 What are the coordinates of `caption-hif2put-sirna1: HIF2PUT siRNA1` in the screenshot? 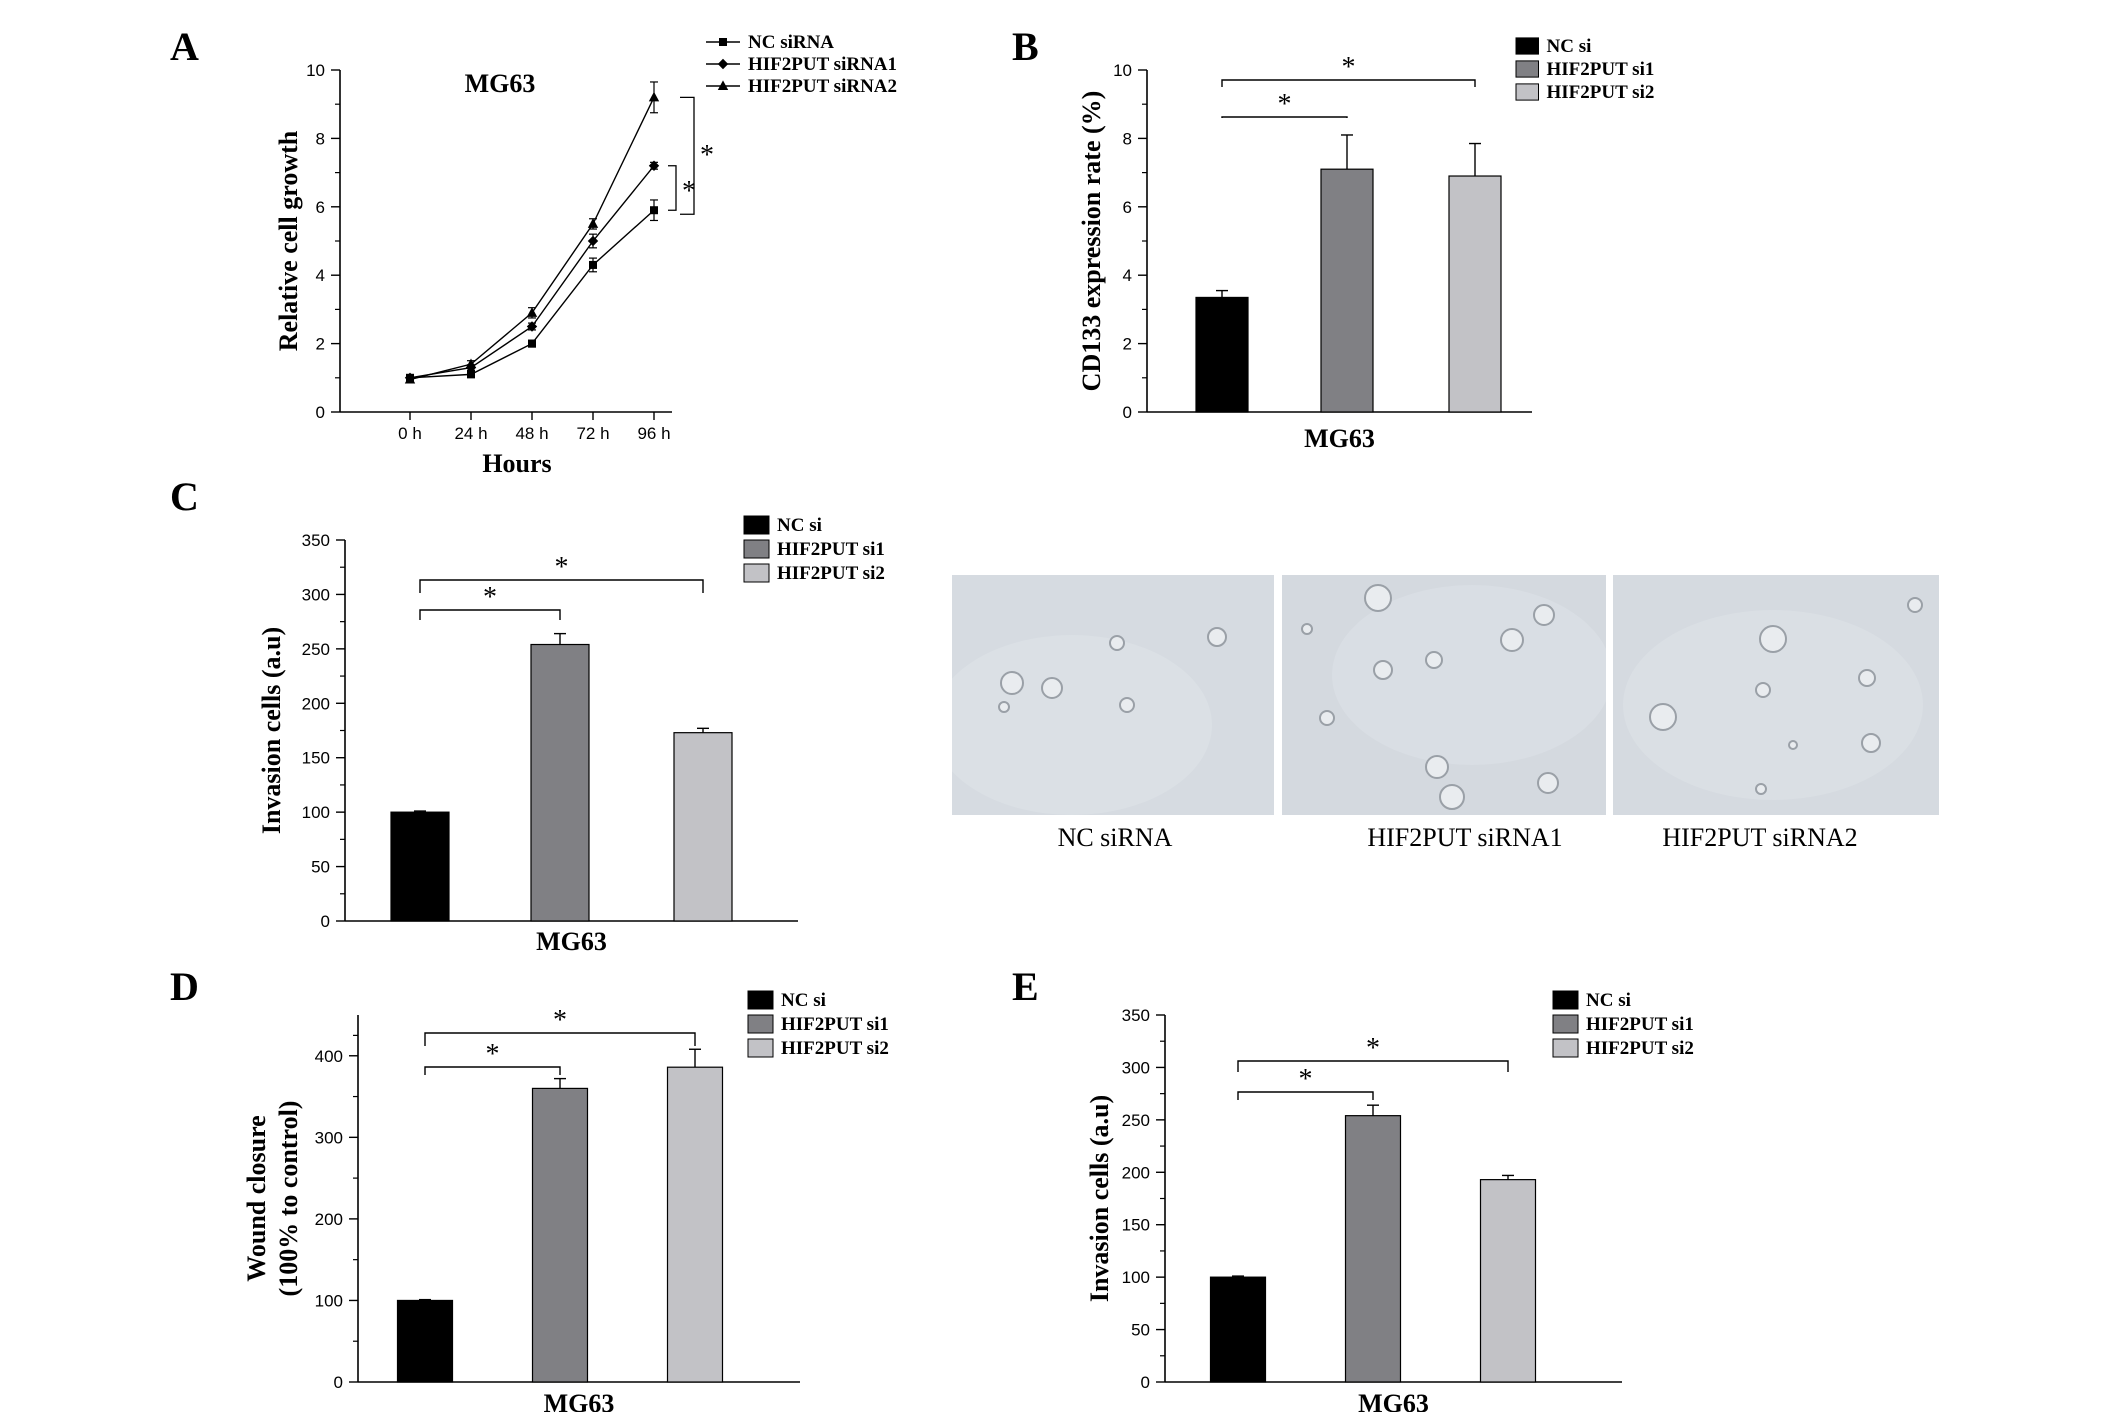 It's located at (1464, 837).